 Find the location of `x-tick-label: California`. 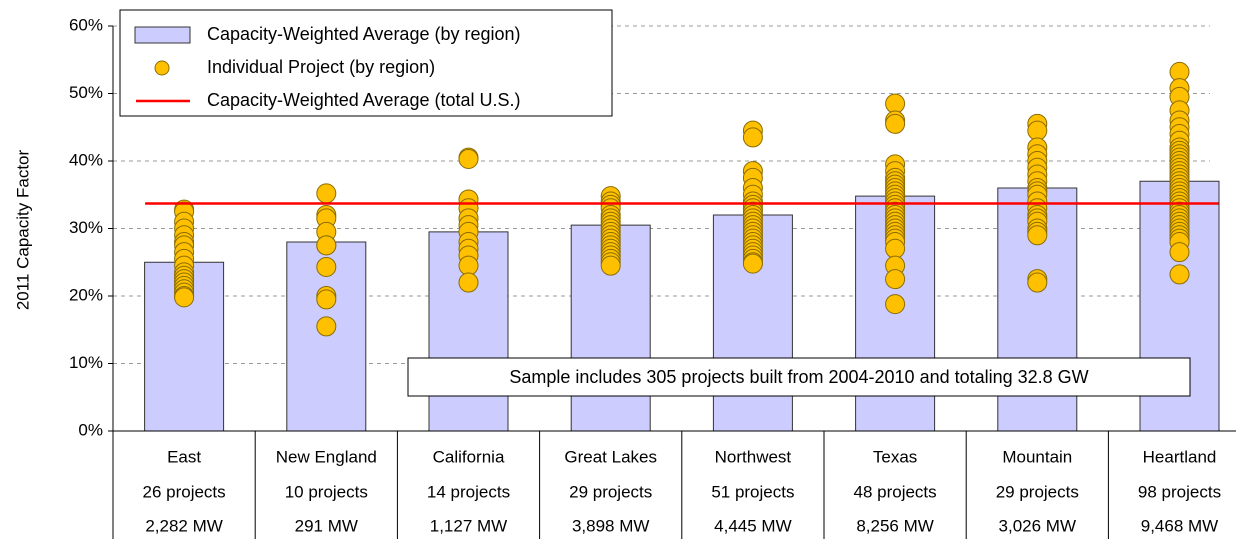

x-tick-label: California is located at coordinates (469, 456).